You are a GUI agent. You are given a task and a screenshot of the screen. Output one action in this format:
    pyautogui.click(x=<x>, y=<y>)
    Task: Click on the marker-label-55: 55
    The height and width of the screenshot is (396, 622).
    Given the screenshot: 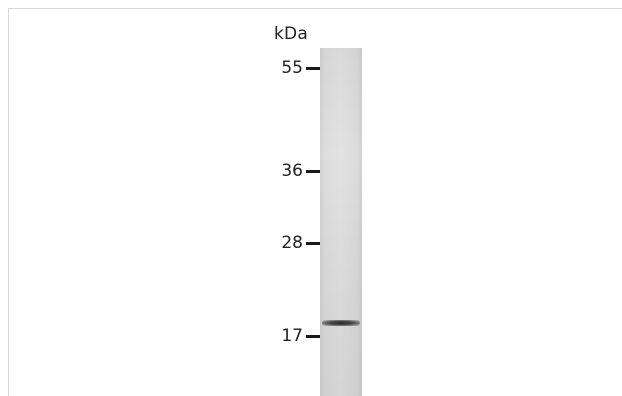 What is the action you would take?
    pyautogui.click(x=292, y=68)
    